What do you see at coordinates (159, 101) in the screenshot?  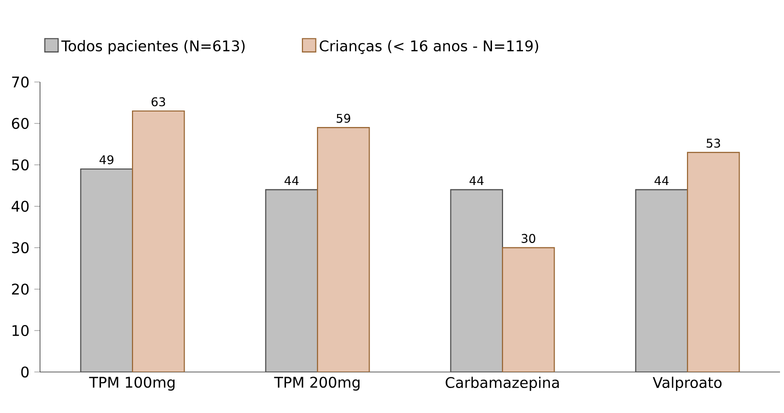 I see `data-label: 63` at bounding box center [159, 101].